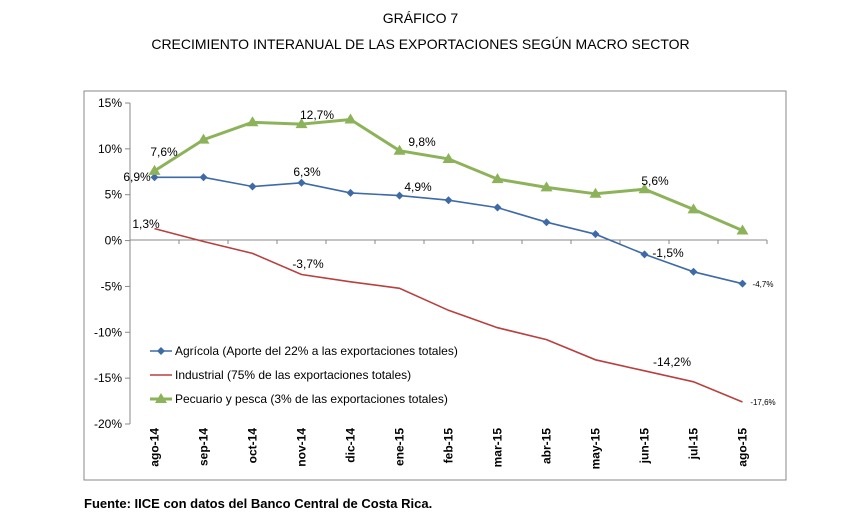 Image resolution: width=841 pixels, height=525 pixels. What do you see at coordinates (763, 284) in the screenshot?
I see `data-label: -4,7%` at bounding box center [763, 284].